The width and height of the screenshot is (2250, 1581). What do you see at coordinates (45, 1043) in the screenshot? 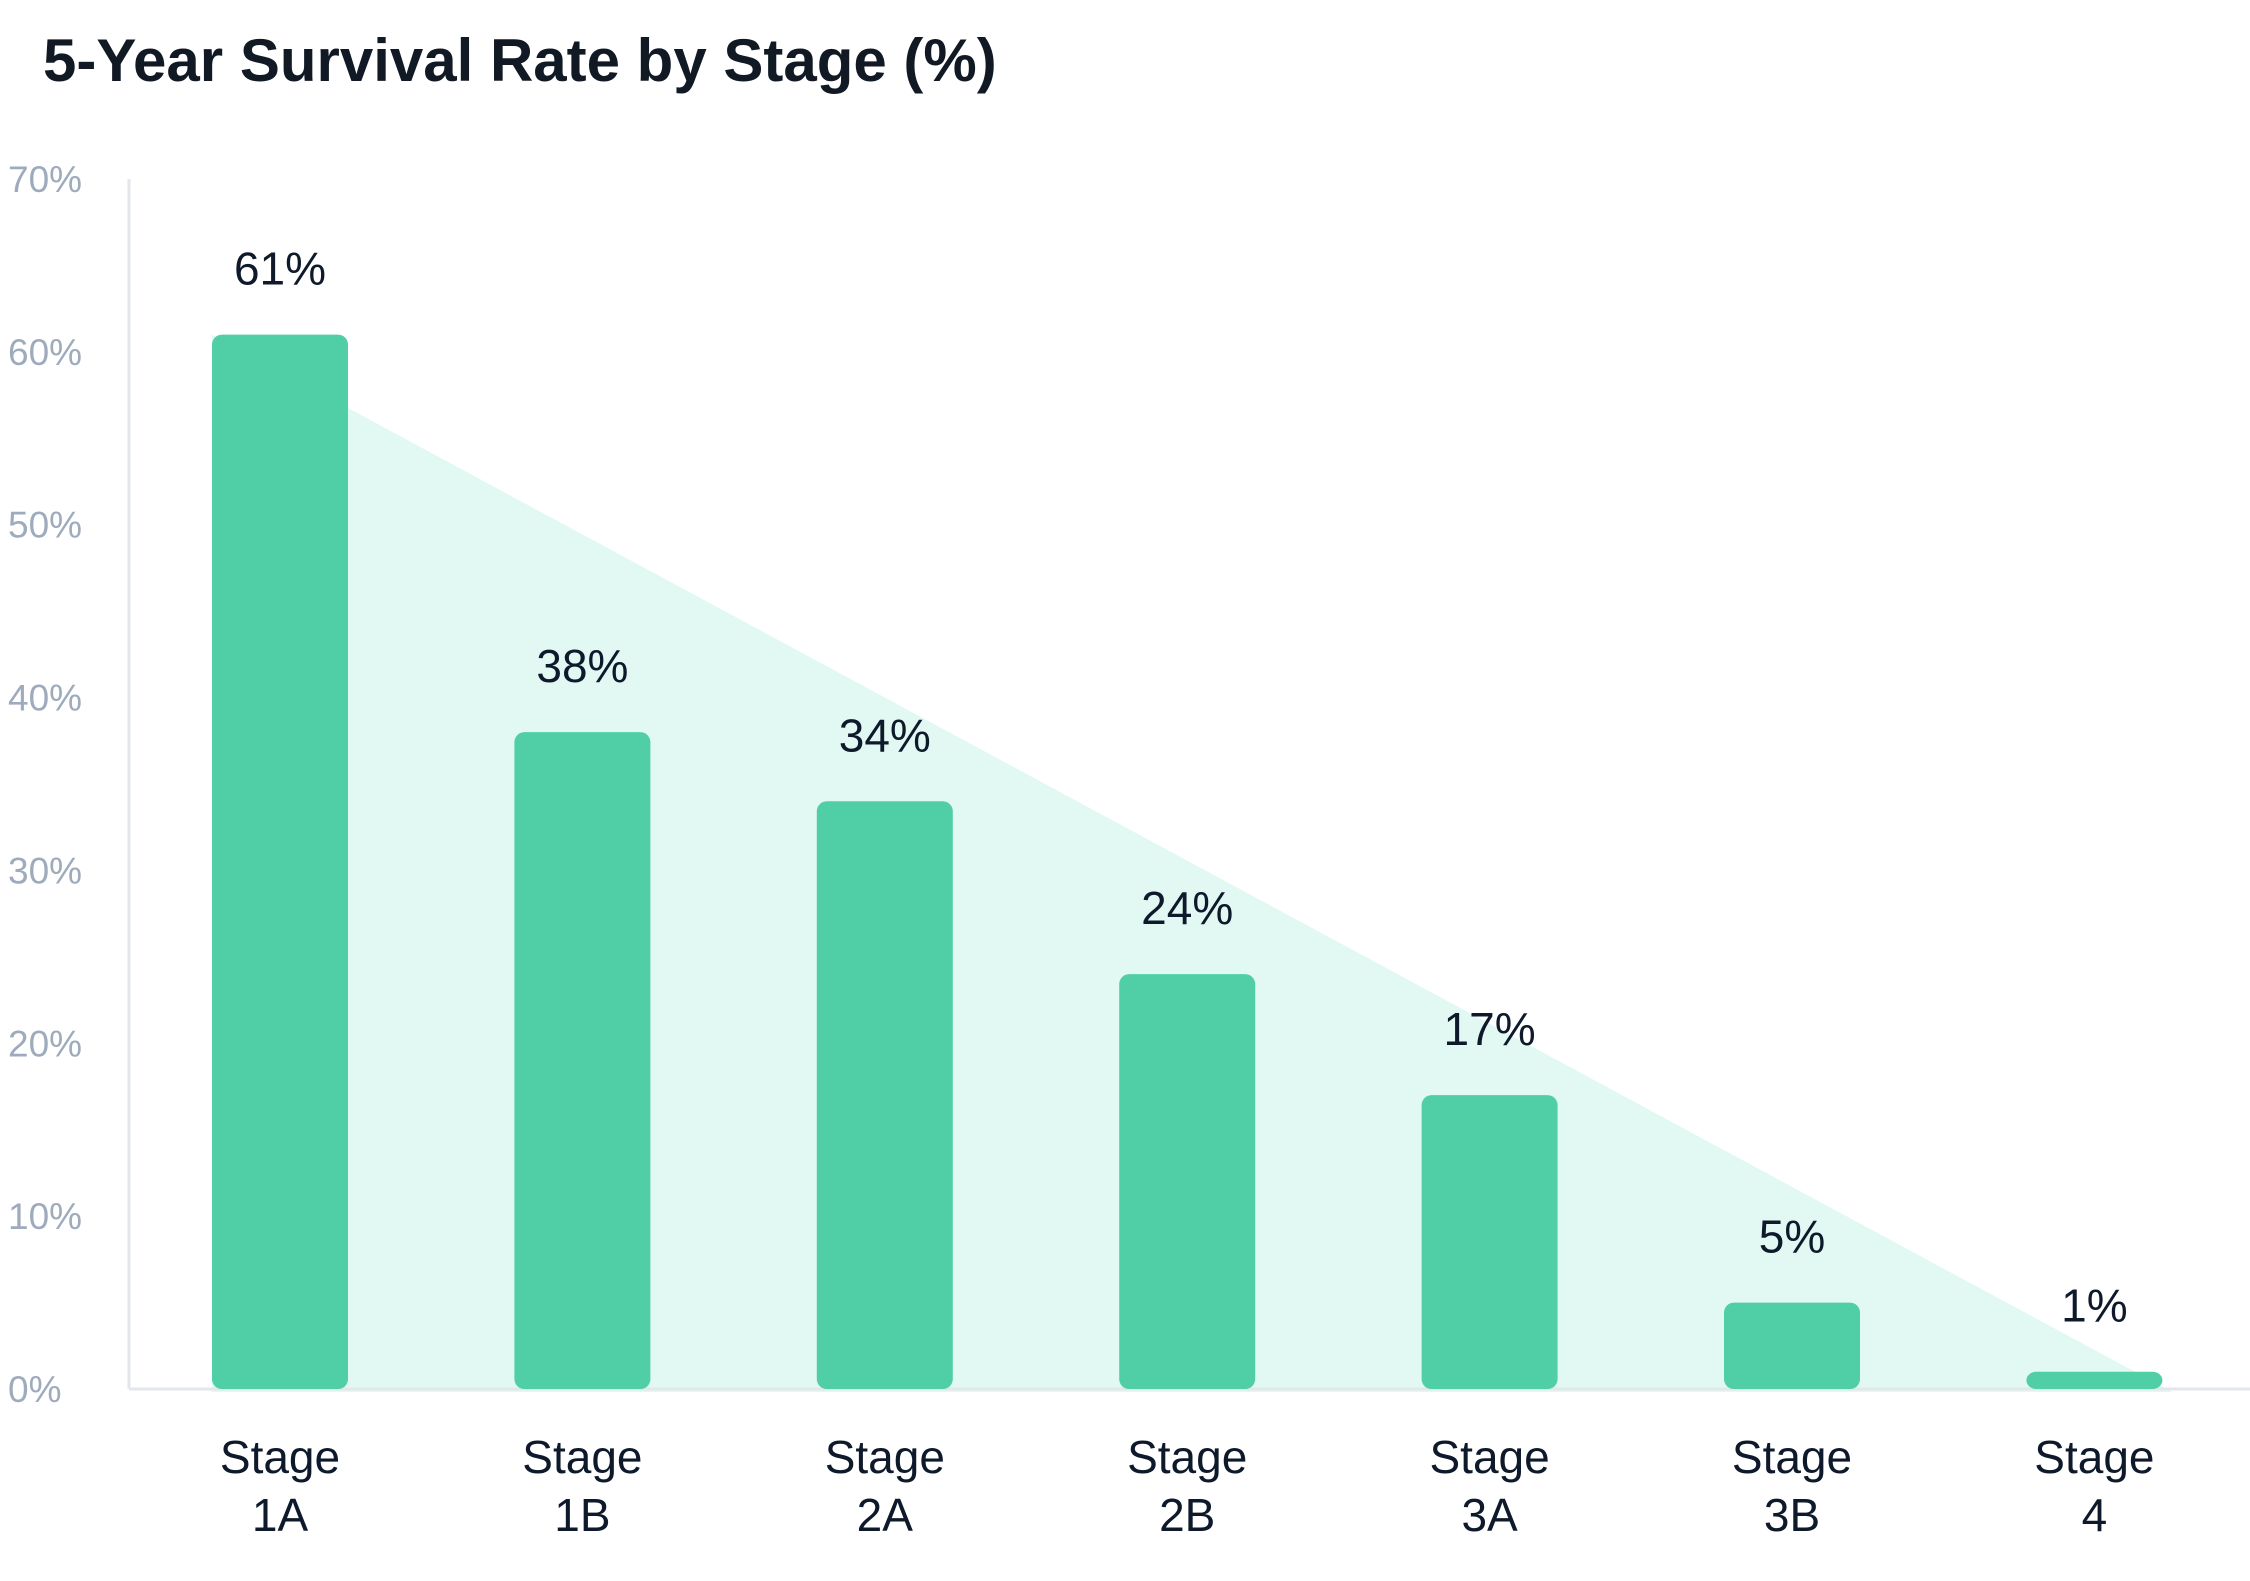
I see `y-tick-label: 20%` at bounding box center [45, 1043].